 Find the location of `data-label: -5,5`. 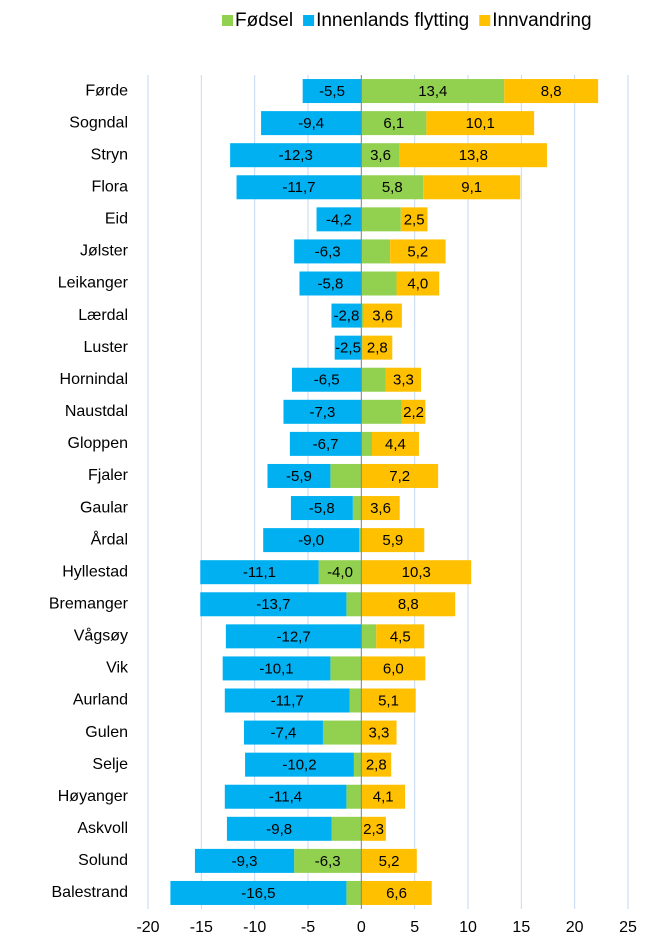

data-label: -5,5 is located at coordinates (332, 91).